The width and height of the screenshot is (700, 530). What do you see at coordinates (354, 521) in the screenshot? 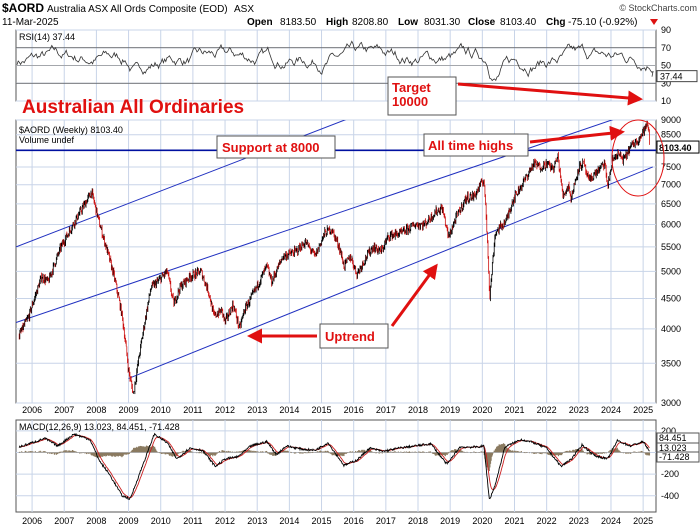
I see `x-tick-label: 2016` at bounding box center [354, 521].